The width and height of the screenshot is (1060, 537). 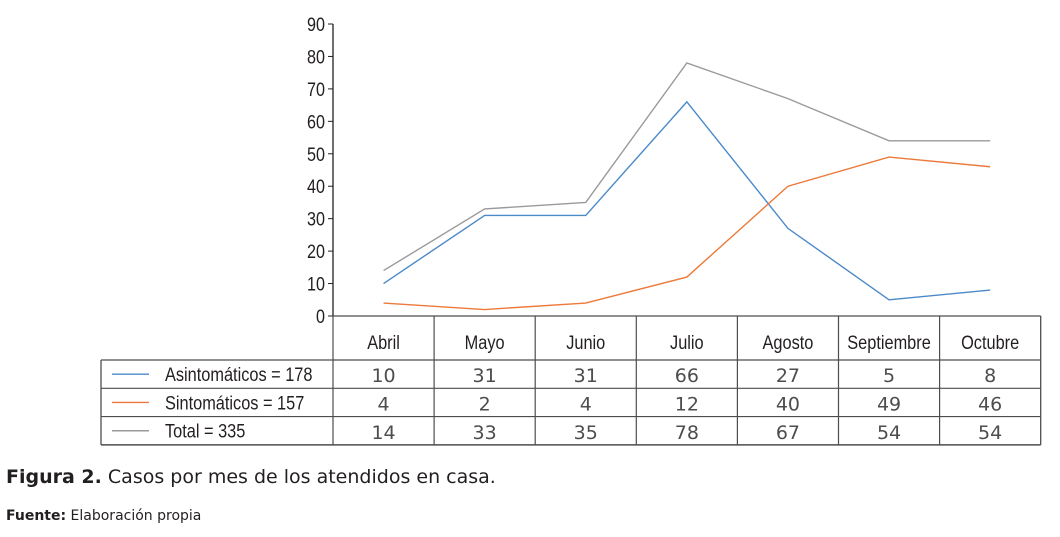 What do you see at coordinates (990, 342) in the screenshot?
I see `x-tick-label: Octubre` at bounding box center [990, 342].